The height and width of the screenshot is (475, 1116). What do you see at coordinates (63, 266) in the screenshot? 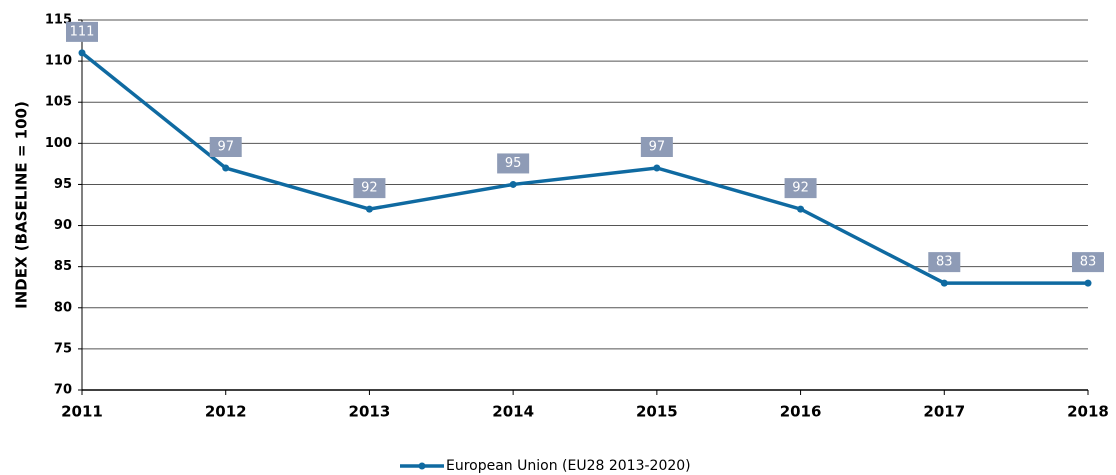
I see `y-tick-label: 85` at bounding box center [63, 266].